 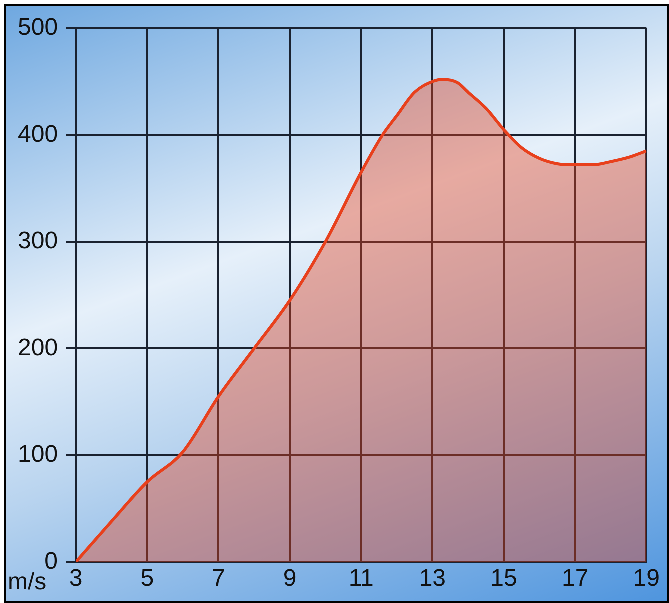 What do you see at coordinates (38, 28) in the screenshot?
I see `y-tick-label: 500` at bounding box center [38, 28].